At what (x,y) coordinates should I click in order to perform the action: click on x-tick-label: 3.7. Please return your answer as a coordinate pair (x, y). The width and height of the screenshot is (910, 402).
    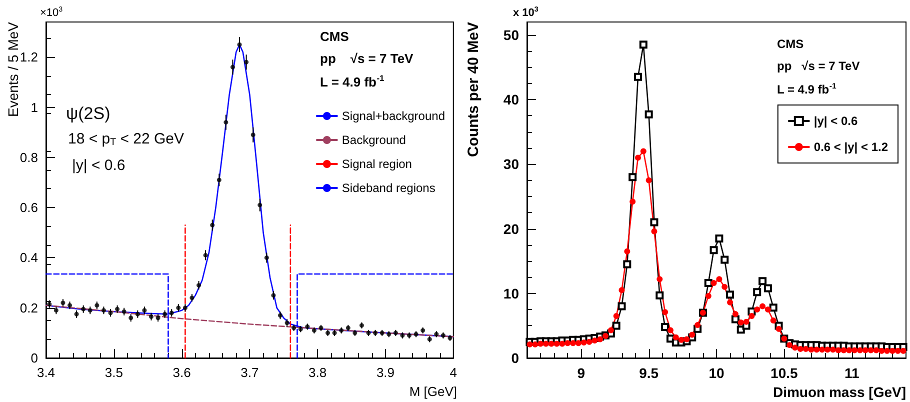
    Looking at the image, I should click on (249, 372).